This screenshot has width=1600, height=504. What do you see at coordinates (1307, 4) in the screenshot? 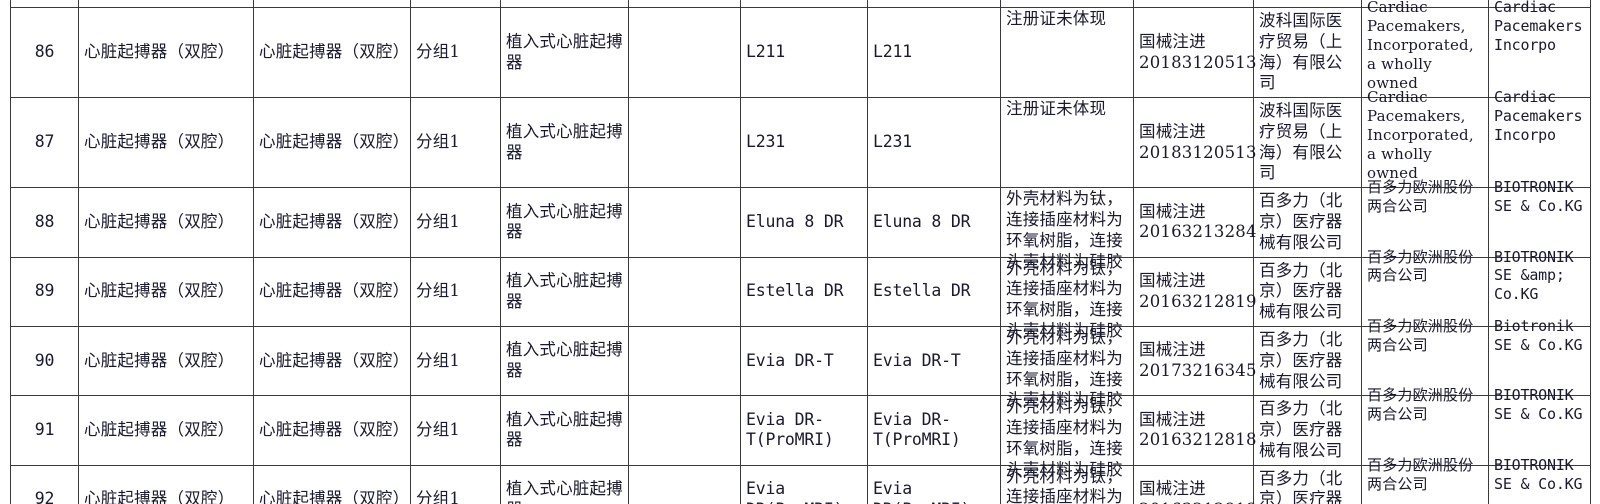
I see `cell-registrant: 波科国际医疗` at bounding box center [1307, 4].